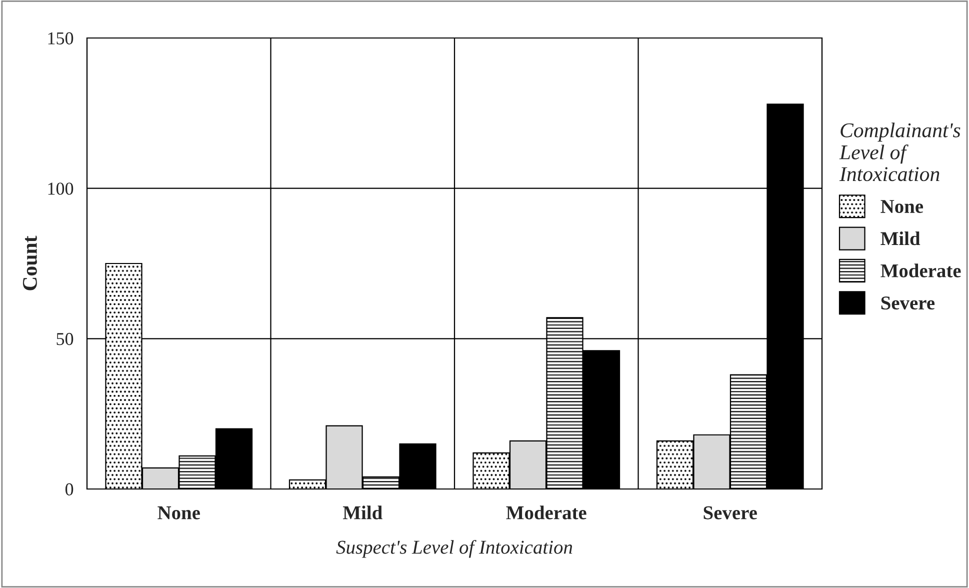 The image size is (969, 588). I want to click on y-axis-title: Count, so click(29, 263).